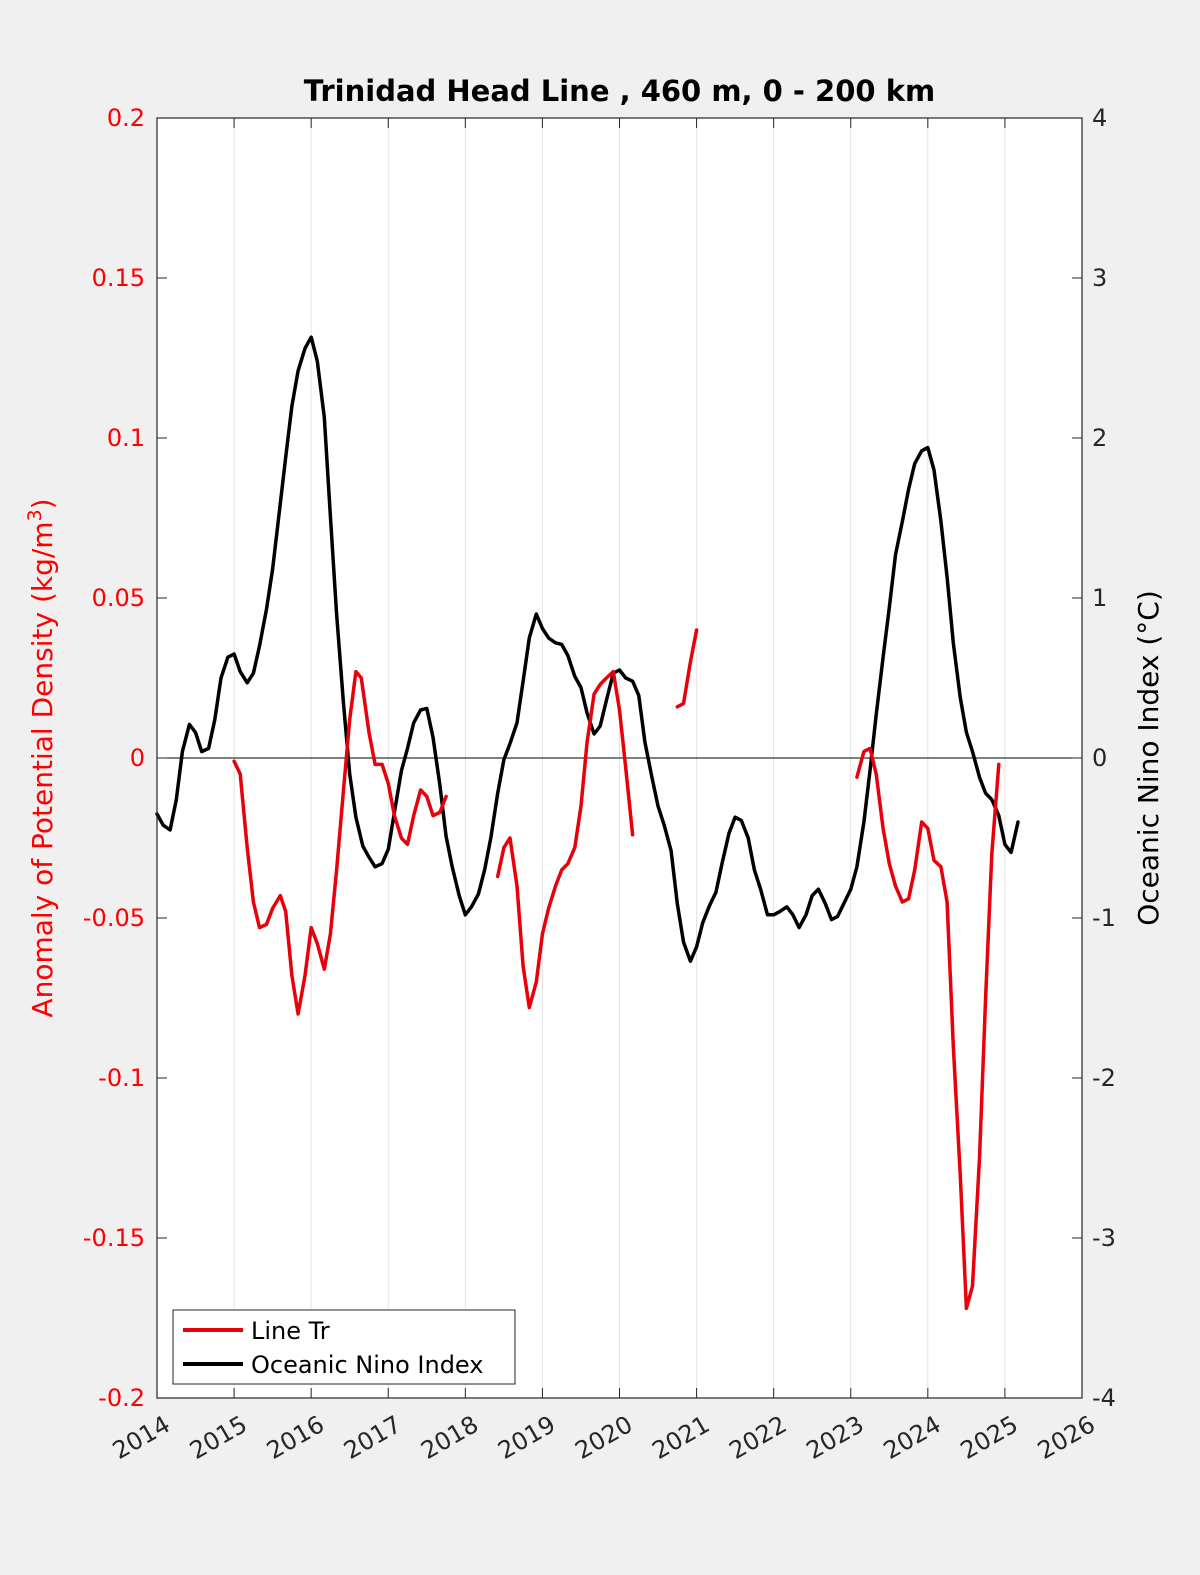  Describe the element at coordinates (35, 515) in the screenshot. I see `left-axis-title-superscript: 3` at that location.